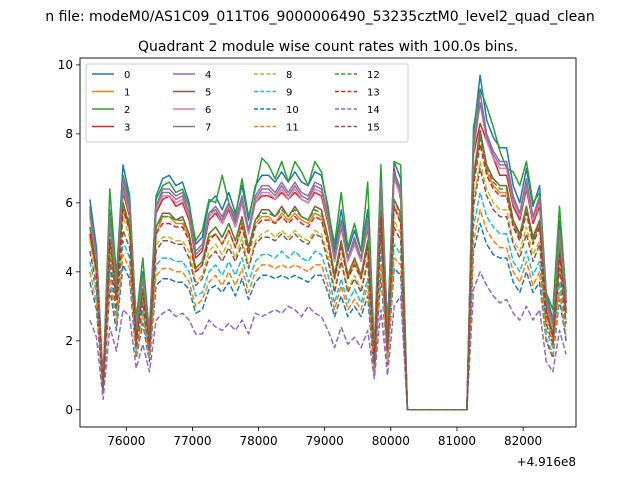 The height and width of the screenshot is (480, 640). What do you see at coordinates (546, 462) in the screenshot?
I see `x-offset-label: +4.916e8` at bounding box center [546, 462].